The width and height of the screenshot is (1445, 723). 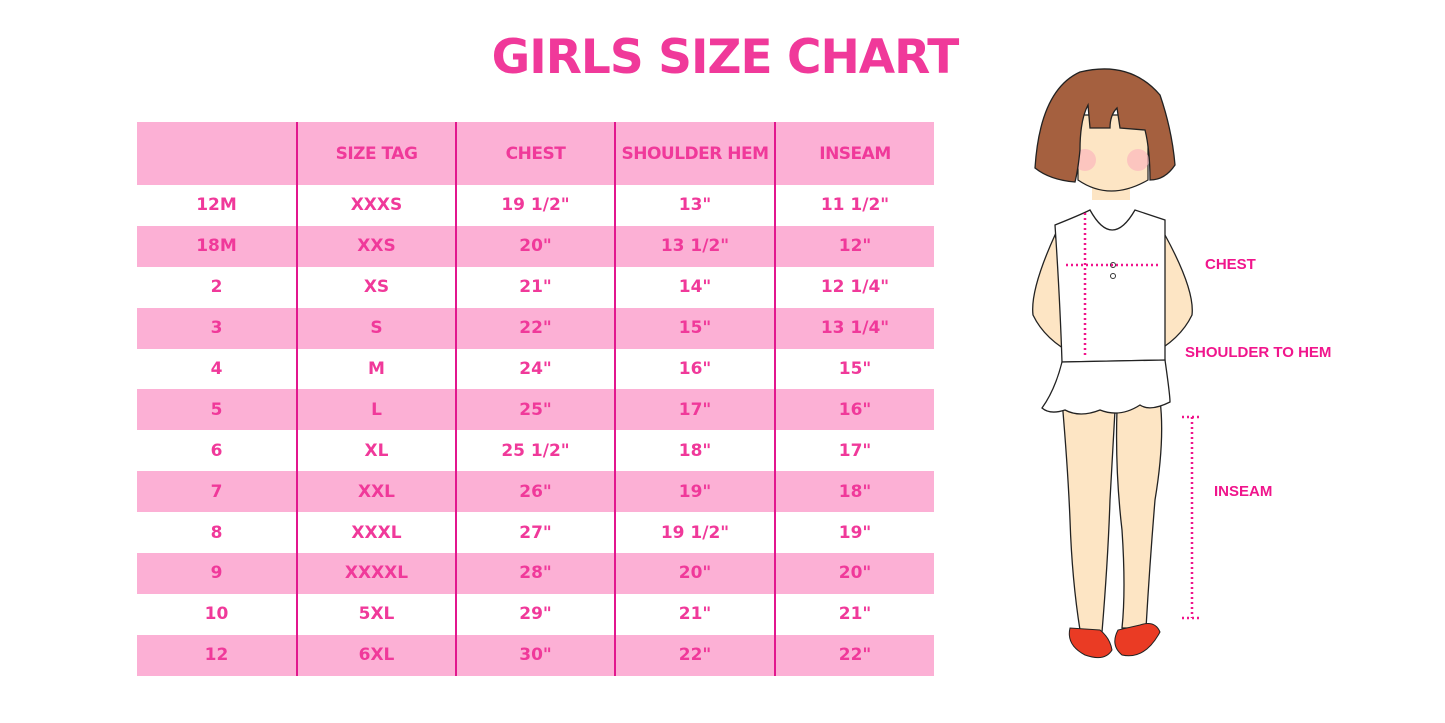 What do you see at coordinates (694, 246) in the screenshot?
I see `table-cell: 13 1/2"` at bounding box center [694, 246].